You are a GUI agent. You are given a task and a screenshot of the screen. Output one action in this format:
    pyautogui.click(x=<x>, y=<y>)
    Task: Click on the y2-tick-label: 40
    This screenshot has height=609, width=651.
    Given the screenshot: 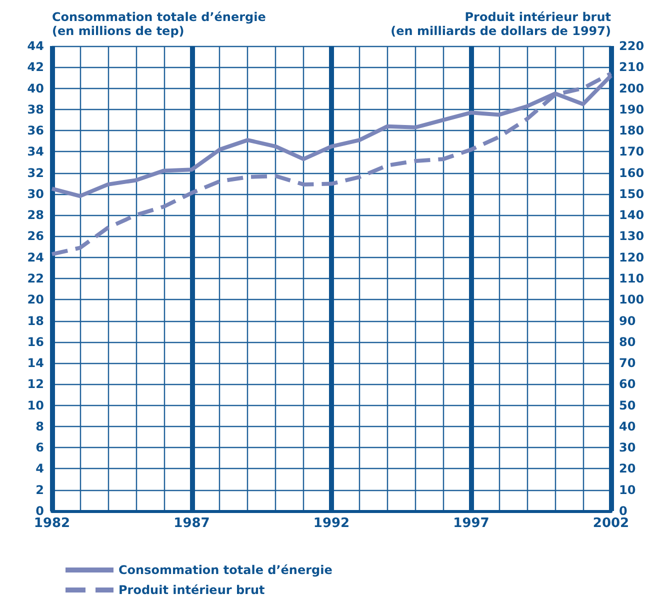 What is the action you would take?
    pyautogui.click(x=627, y=426)
    